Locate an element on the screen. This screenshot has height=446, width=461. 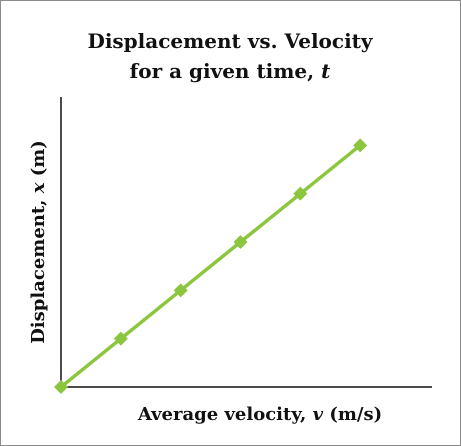
x-axis-variable: v is located at coordinates (318, 414).